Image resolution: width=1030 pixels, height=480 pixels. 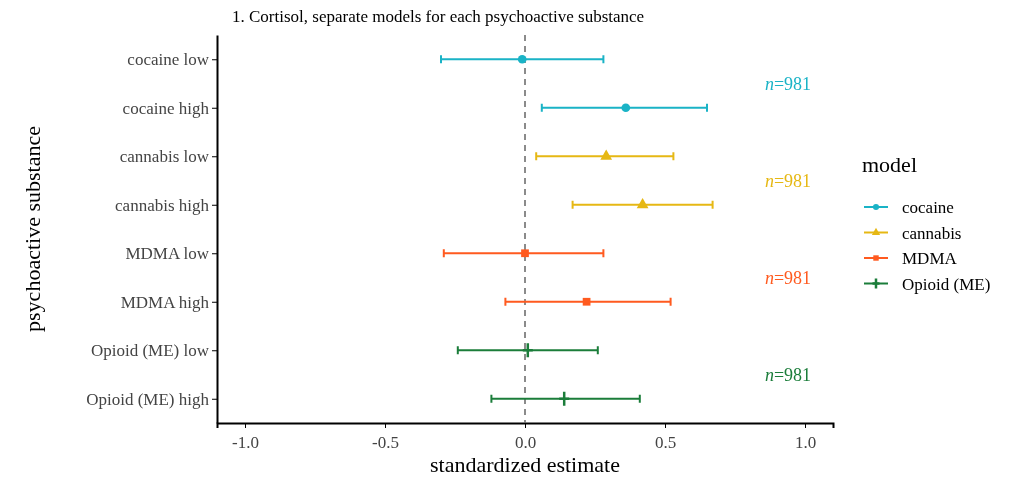 What do you see at coordinates (245, 442) in the screenshot?
I see `x-tick-label: -1.0` at bounding box center [245, 442].